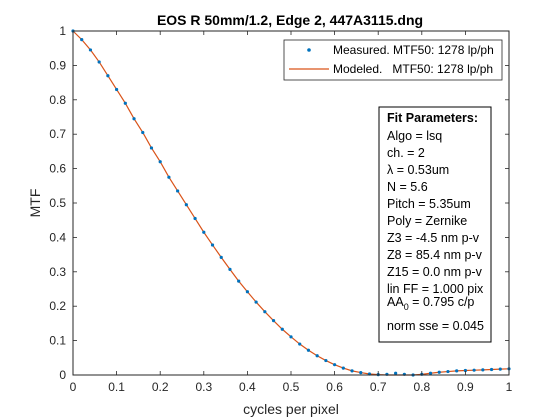 This screenshot has width=560, height=420. What do you see at coordinates (291, 387) in the screenshot?
I see `x-tick-label: 0.5` at bounding box center [291, 387].